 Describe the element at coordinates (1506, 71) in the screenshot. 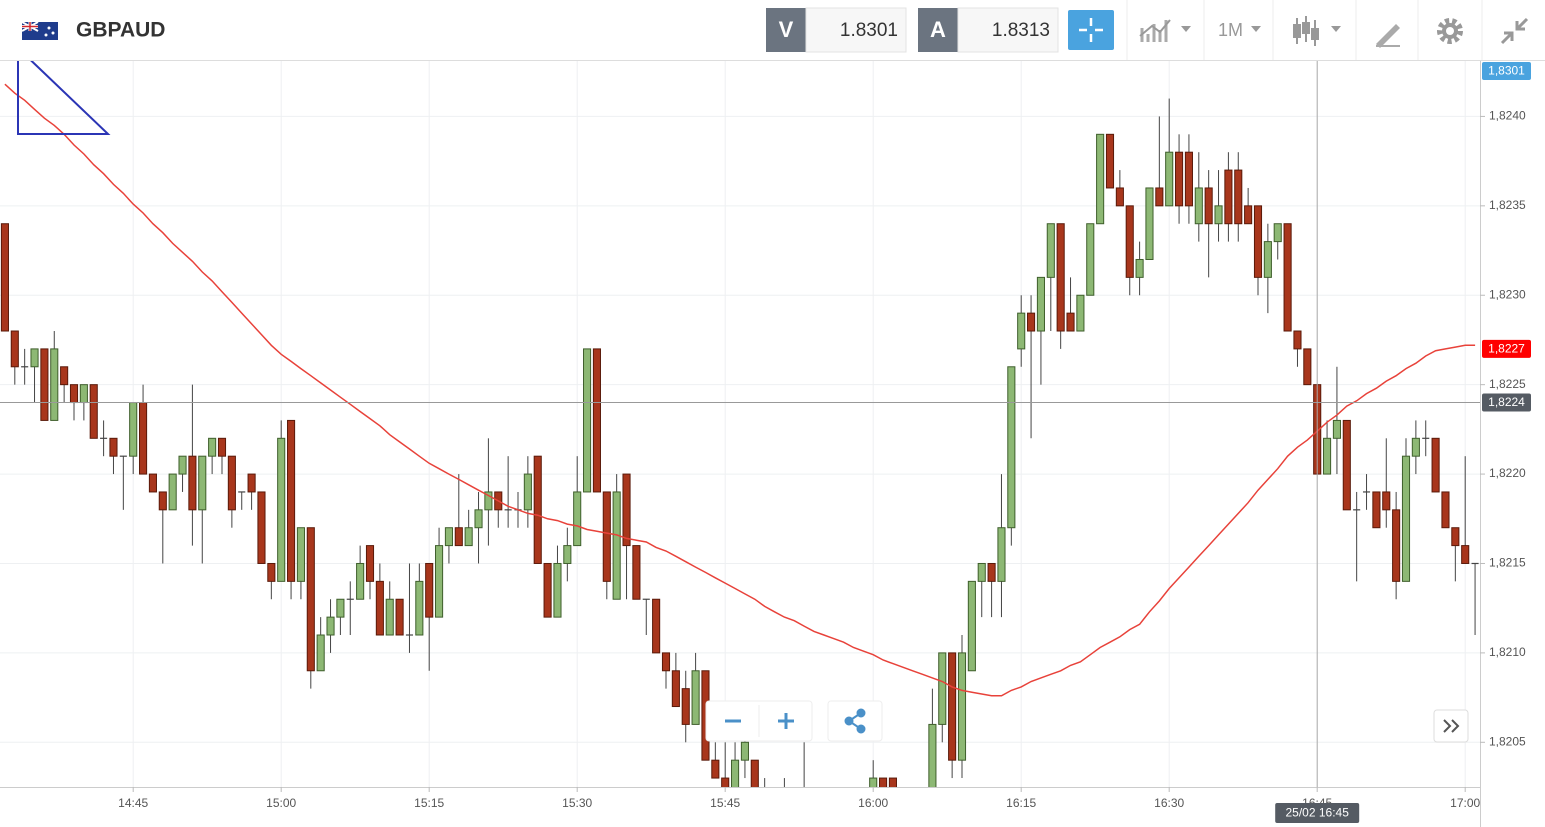

I see `price-tag-box` at that location.